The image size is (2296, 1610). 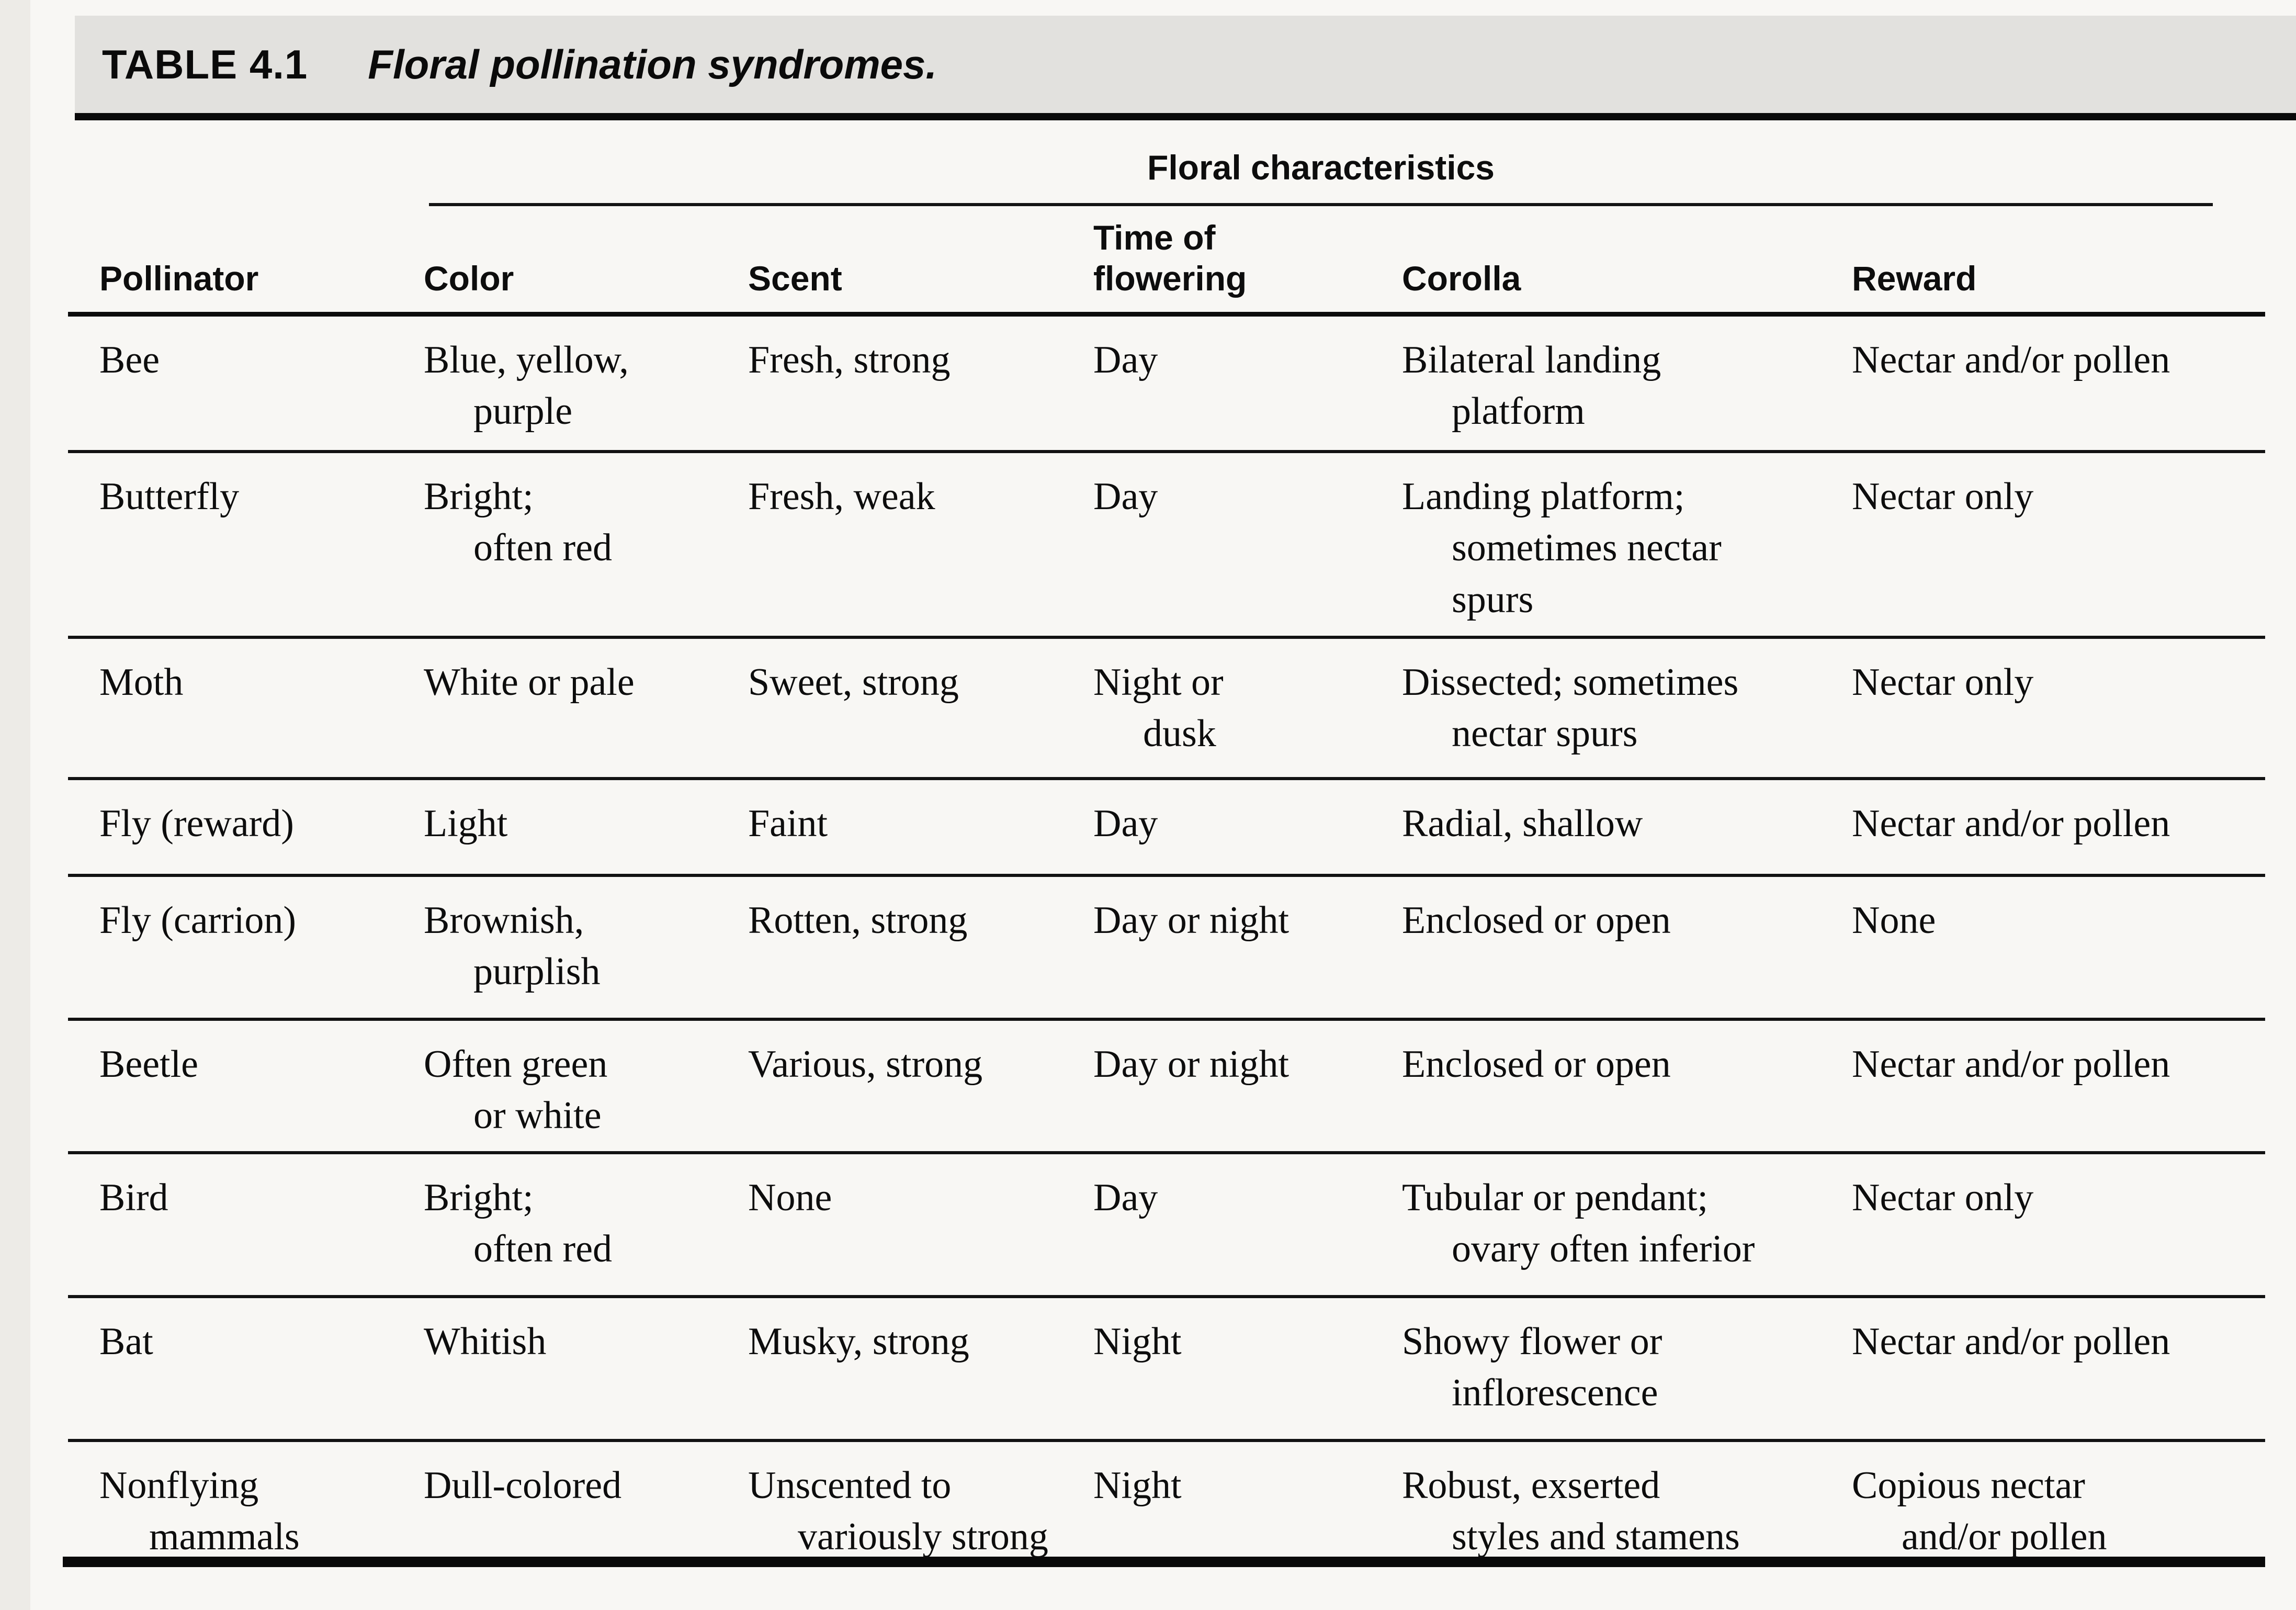 What do you see at coordinates (466, 823) in the screenshot?
I see `cell-color: Light` at bounding box center [466, 823].